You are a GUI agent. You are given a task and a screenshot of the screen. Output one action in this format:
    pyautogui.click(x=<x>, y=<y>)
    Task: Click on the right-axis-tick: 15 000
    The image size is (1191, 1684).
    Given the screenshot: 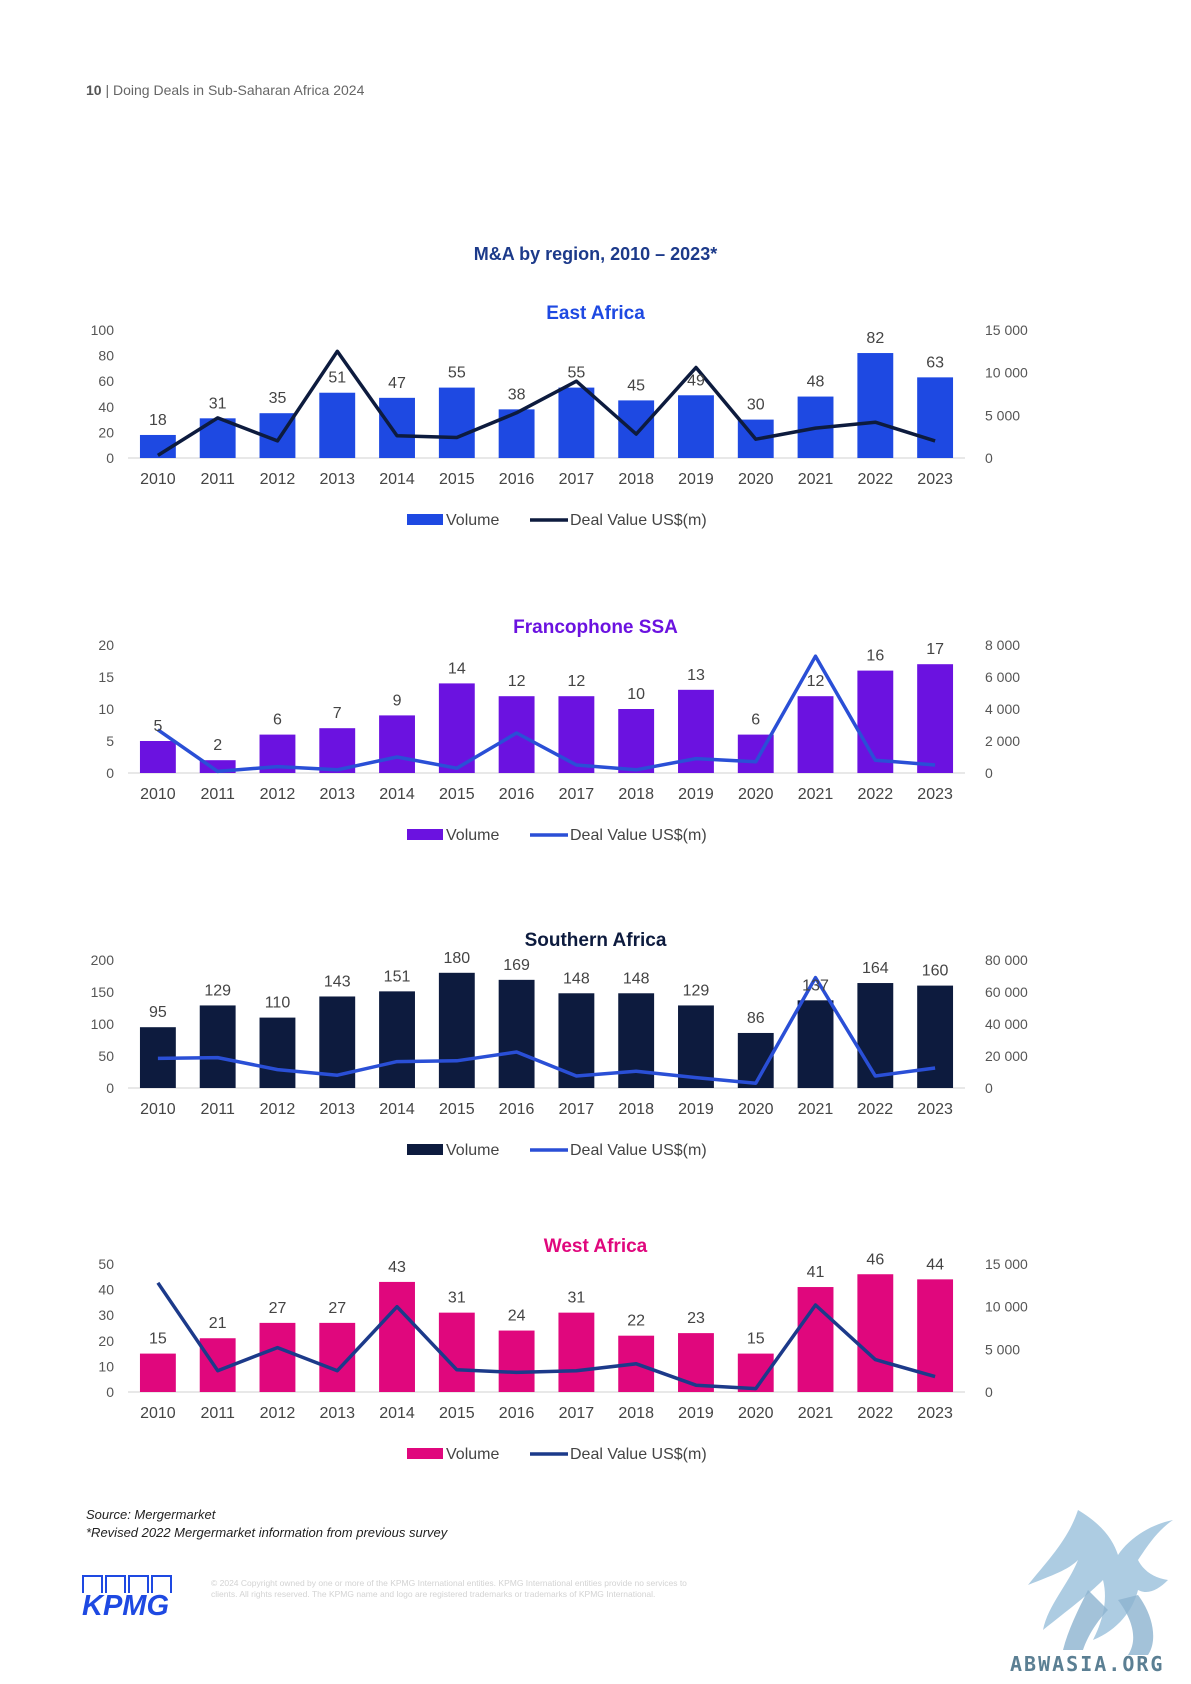 What is the action you would take?
    pyautogui.click(x=1006, y=330)
    